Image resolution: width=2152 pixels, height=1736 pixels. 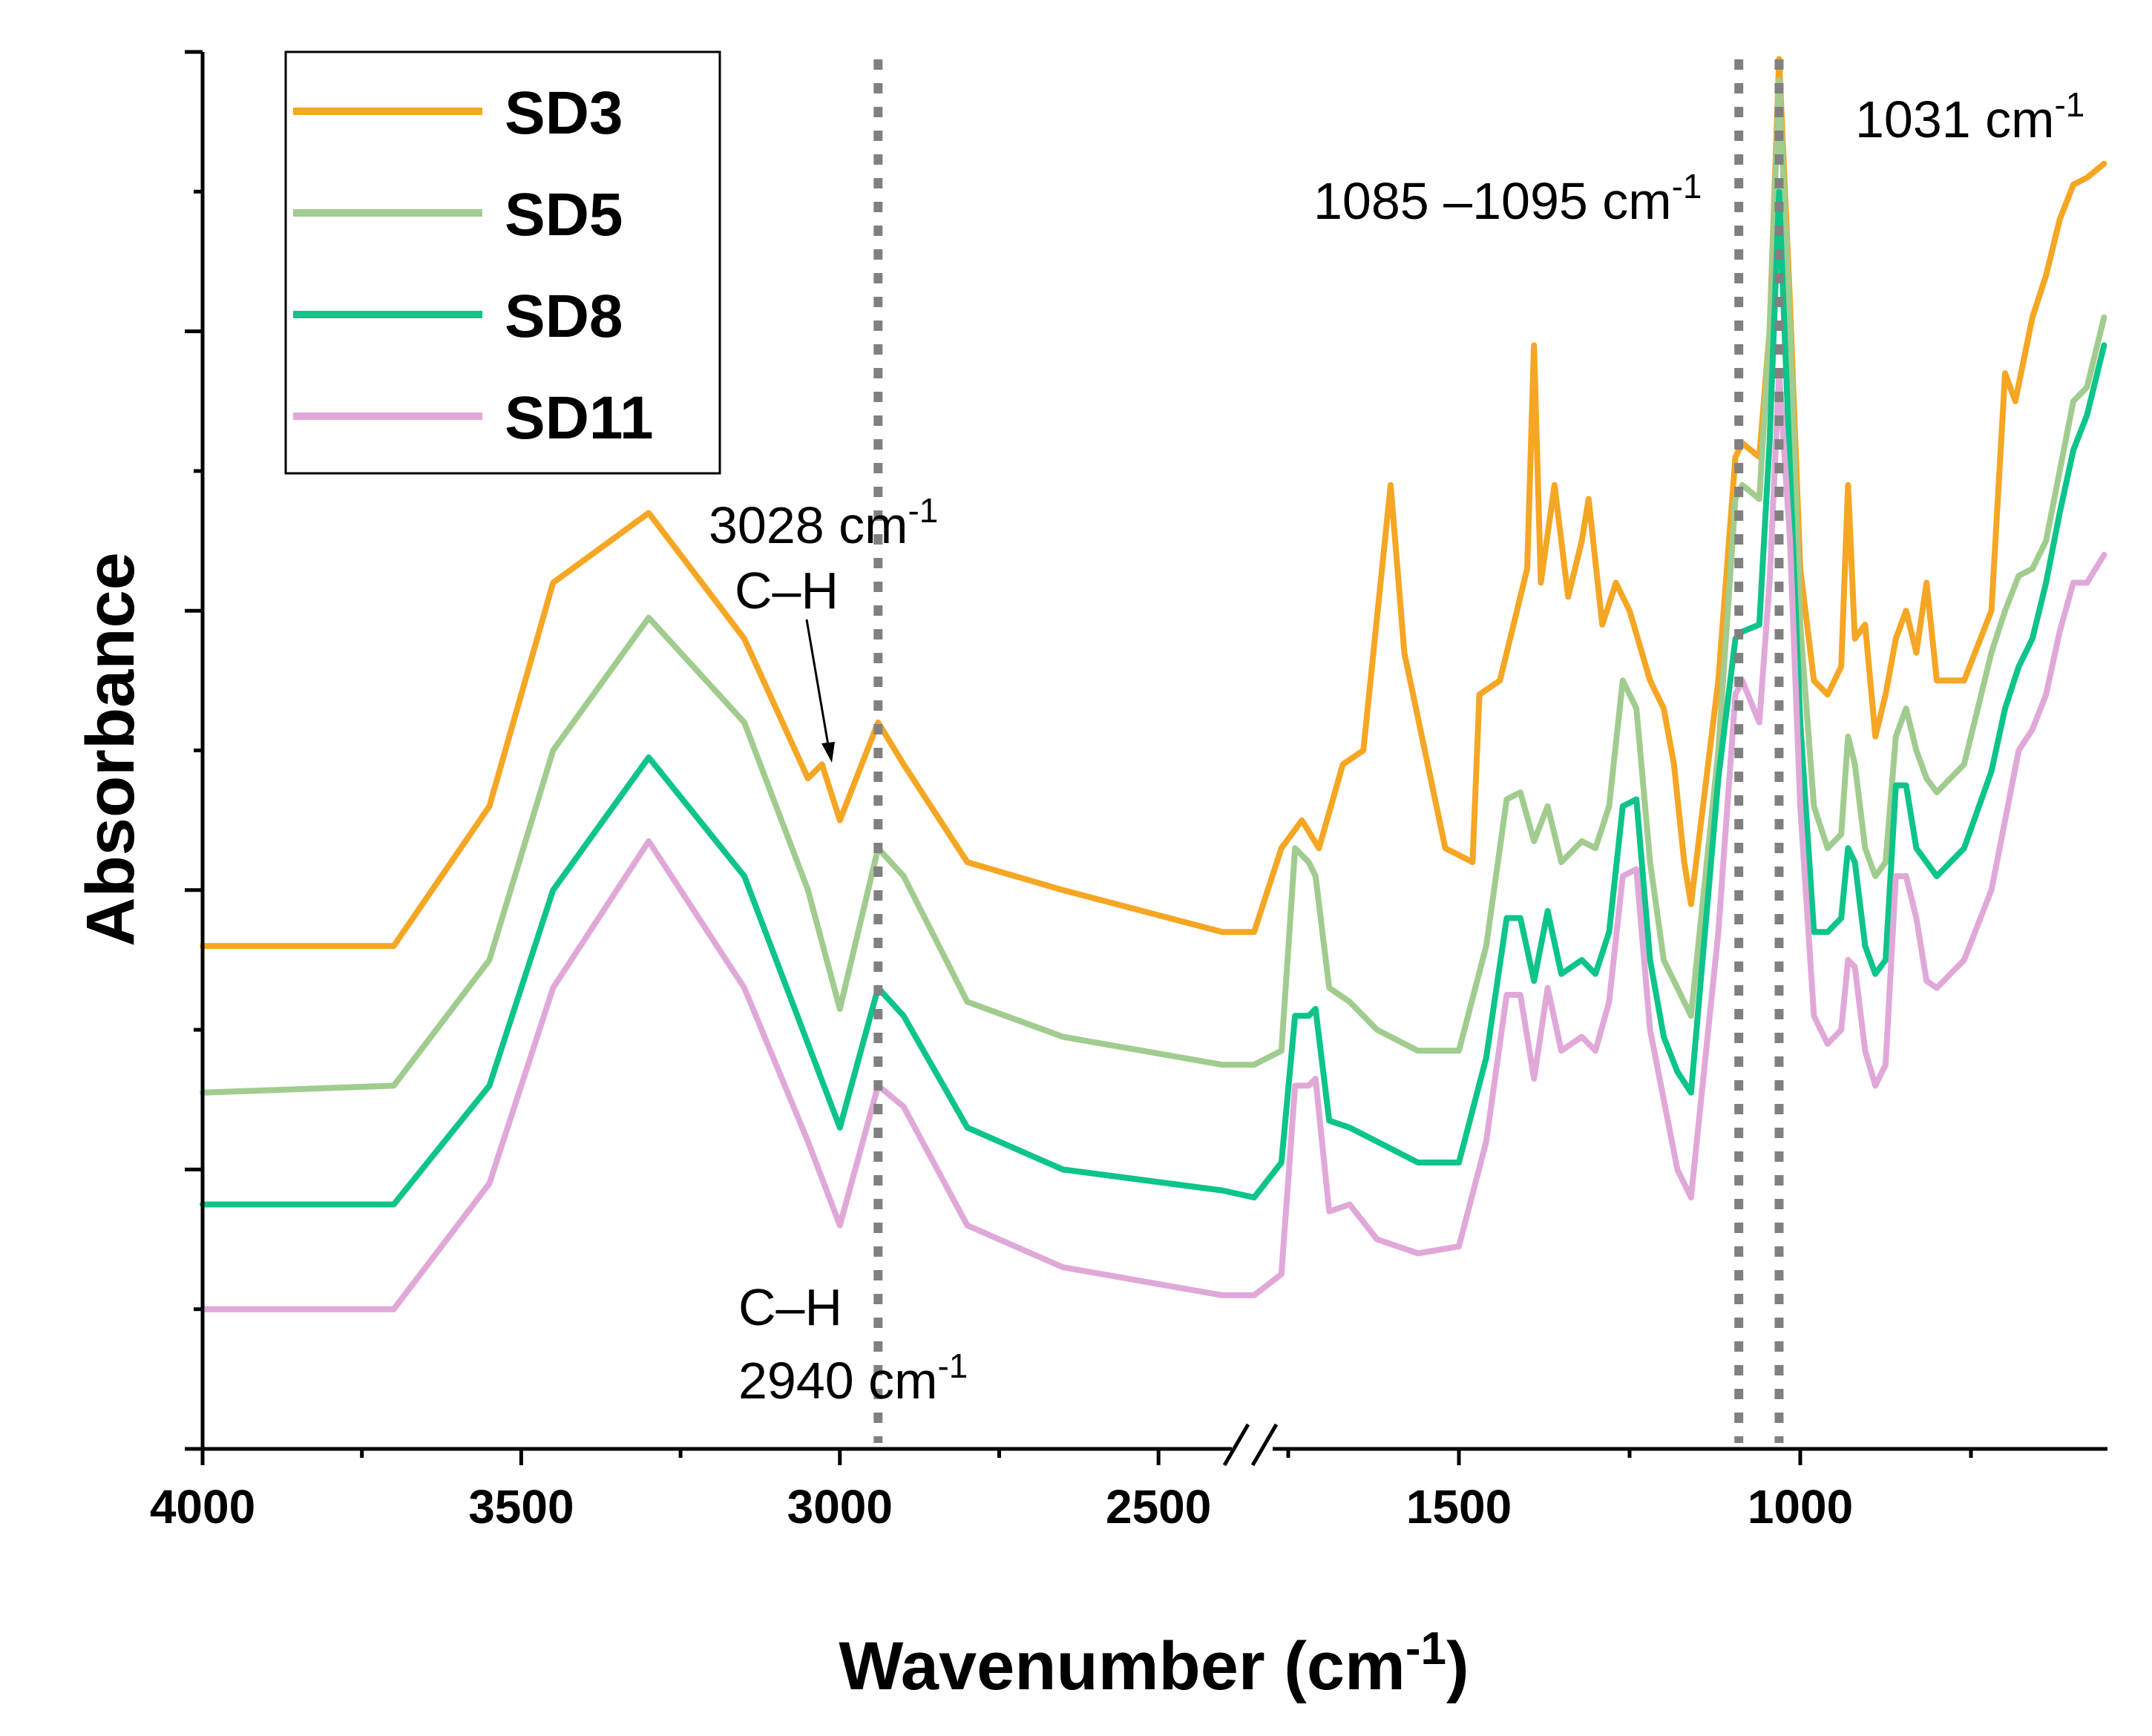 What do you see at coordinates (1158, 1507) in the screenshot?
I see `x-tick-label: 2500` at bounding box center [1158, 1507].